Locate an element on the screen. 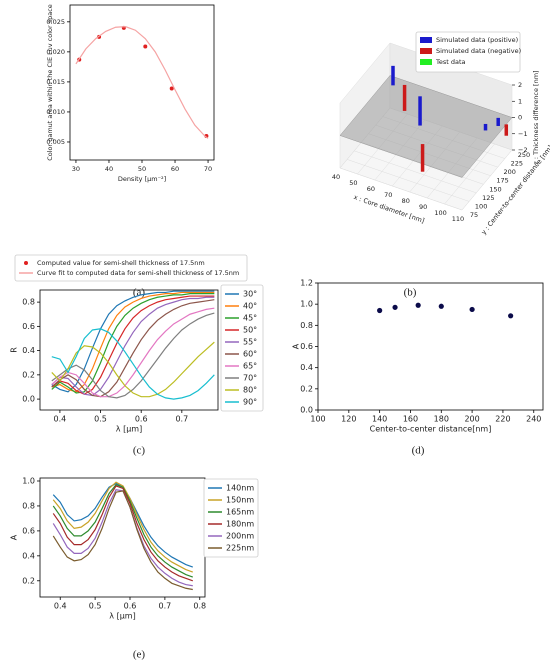 The height and width of the screenshot is (662, 550). x-tick-label: 0.5 is located at coordinates (100, 419).